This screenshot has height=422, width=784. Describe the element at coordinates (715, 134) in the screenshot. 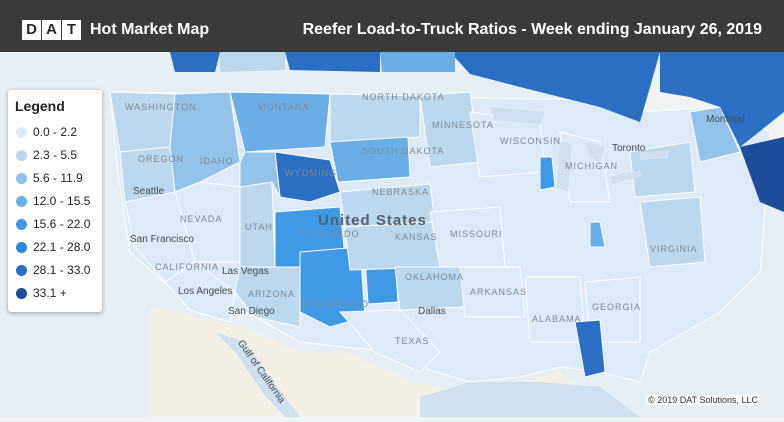

I see `zone-new-york` at that location.